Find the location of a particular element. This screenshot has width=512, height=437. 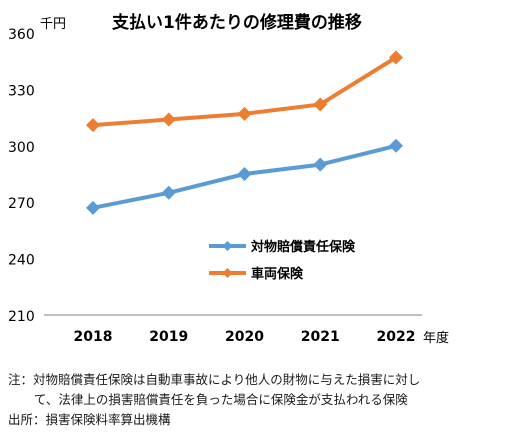

legend-label: 車両保険 is located at coordinates (277, 274).